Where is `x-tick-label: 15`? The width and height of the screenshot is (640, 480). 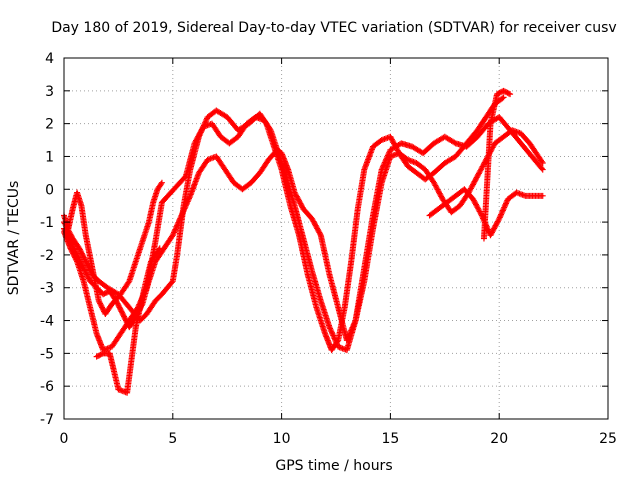 x-tick-label: 15 is located at coordinates (390, 439).